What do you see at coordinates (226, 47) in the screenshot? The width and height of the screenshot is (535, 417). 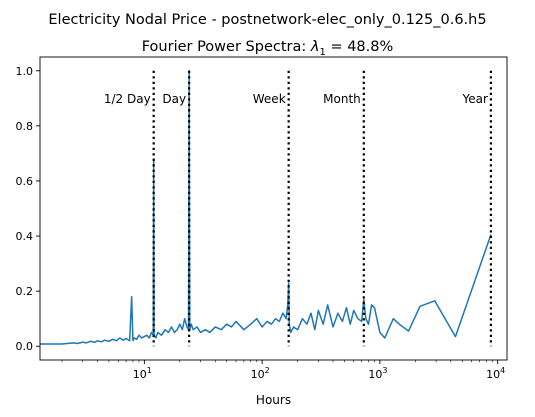 I see `subtitle-prefix: Fourier Power Spectra:` at bounding box center [226, 47].